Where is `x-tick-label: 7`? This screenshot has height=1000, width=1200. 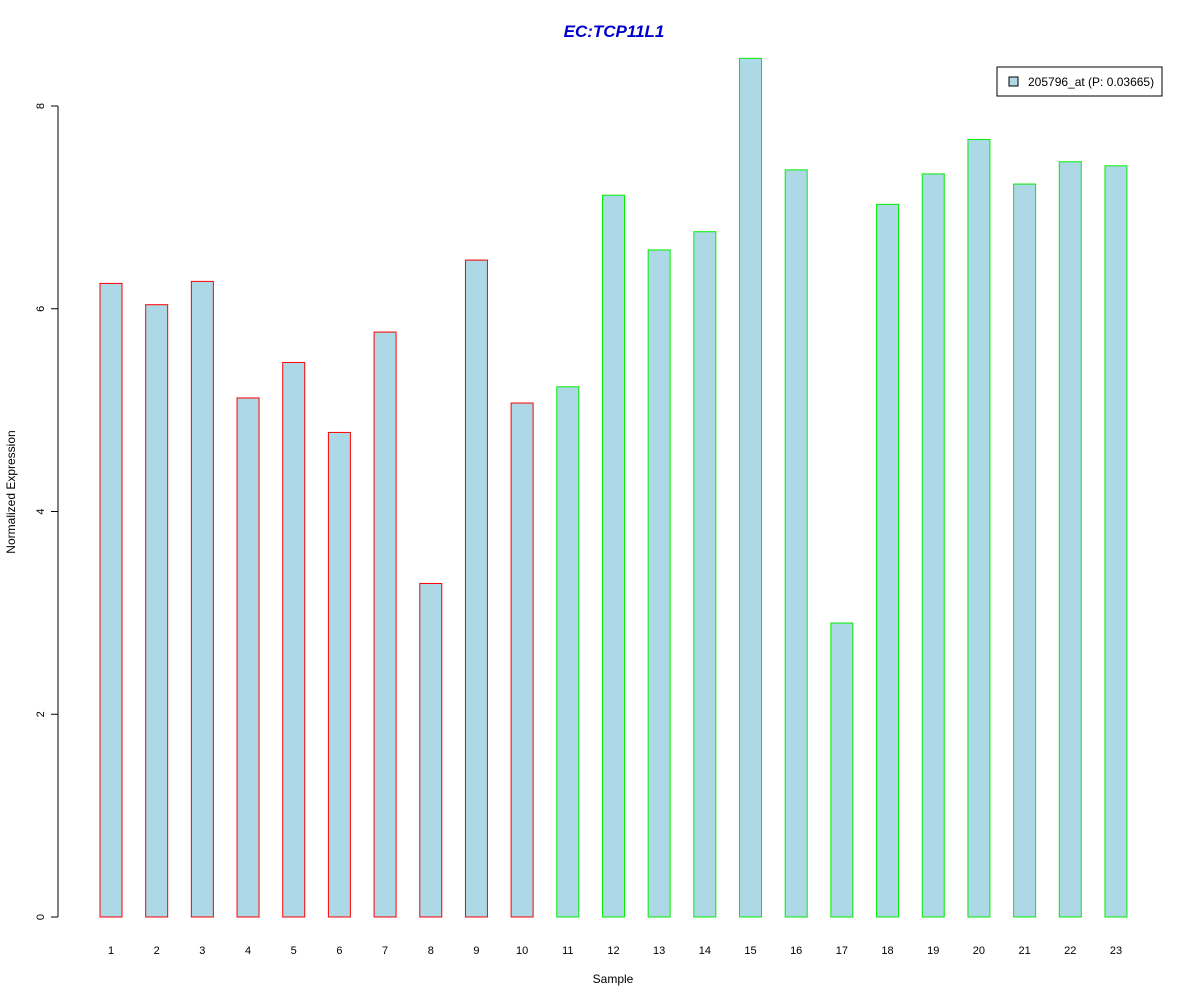 x-tick-label: 7 is located at coordinates (385, 951).